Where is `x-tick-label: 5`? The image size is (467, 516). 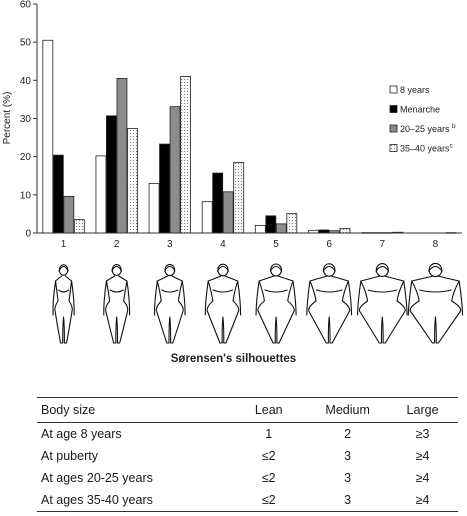 x-tick-label: 5 is located at coordinates (276, 244).